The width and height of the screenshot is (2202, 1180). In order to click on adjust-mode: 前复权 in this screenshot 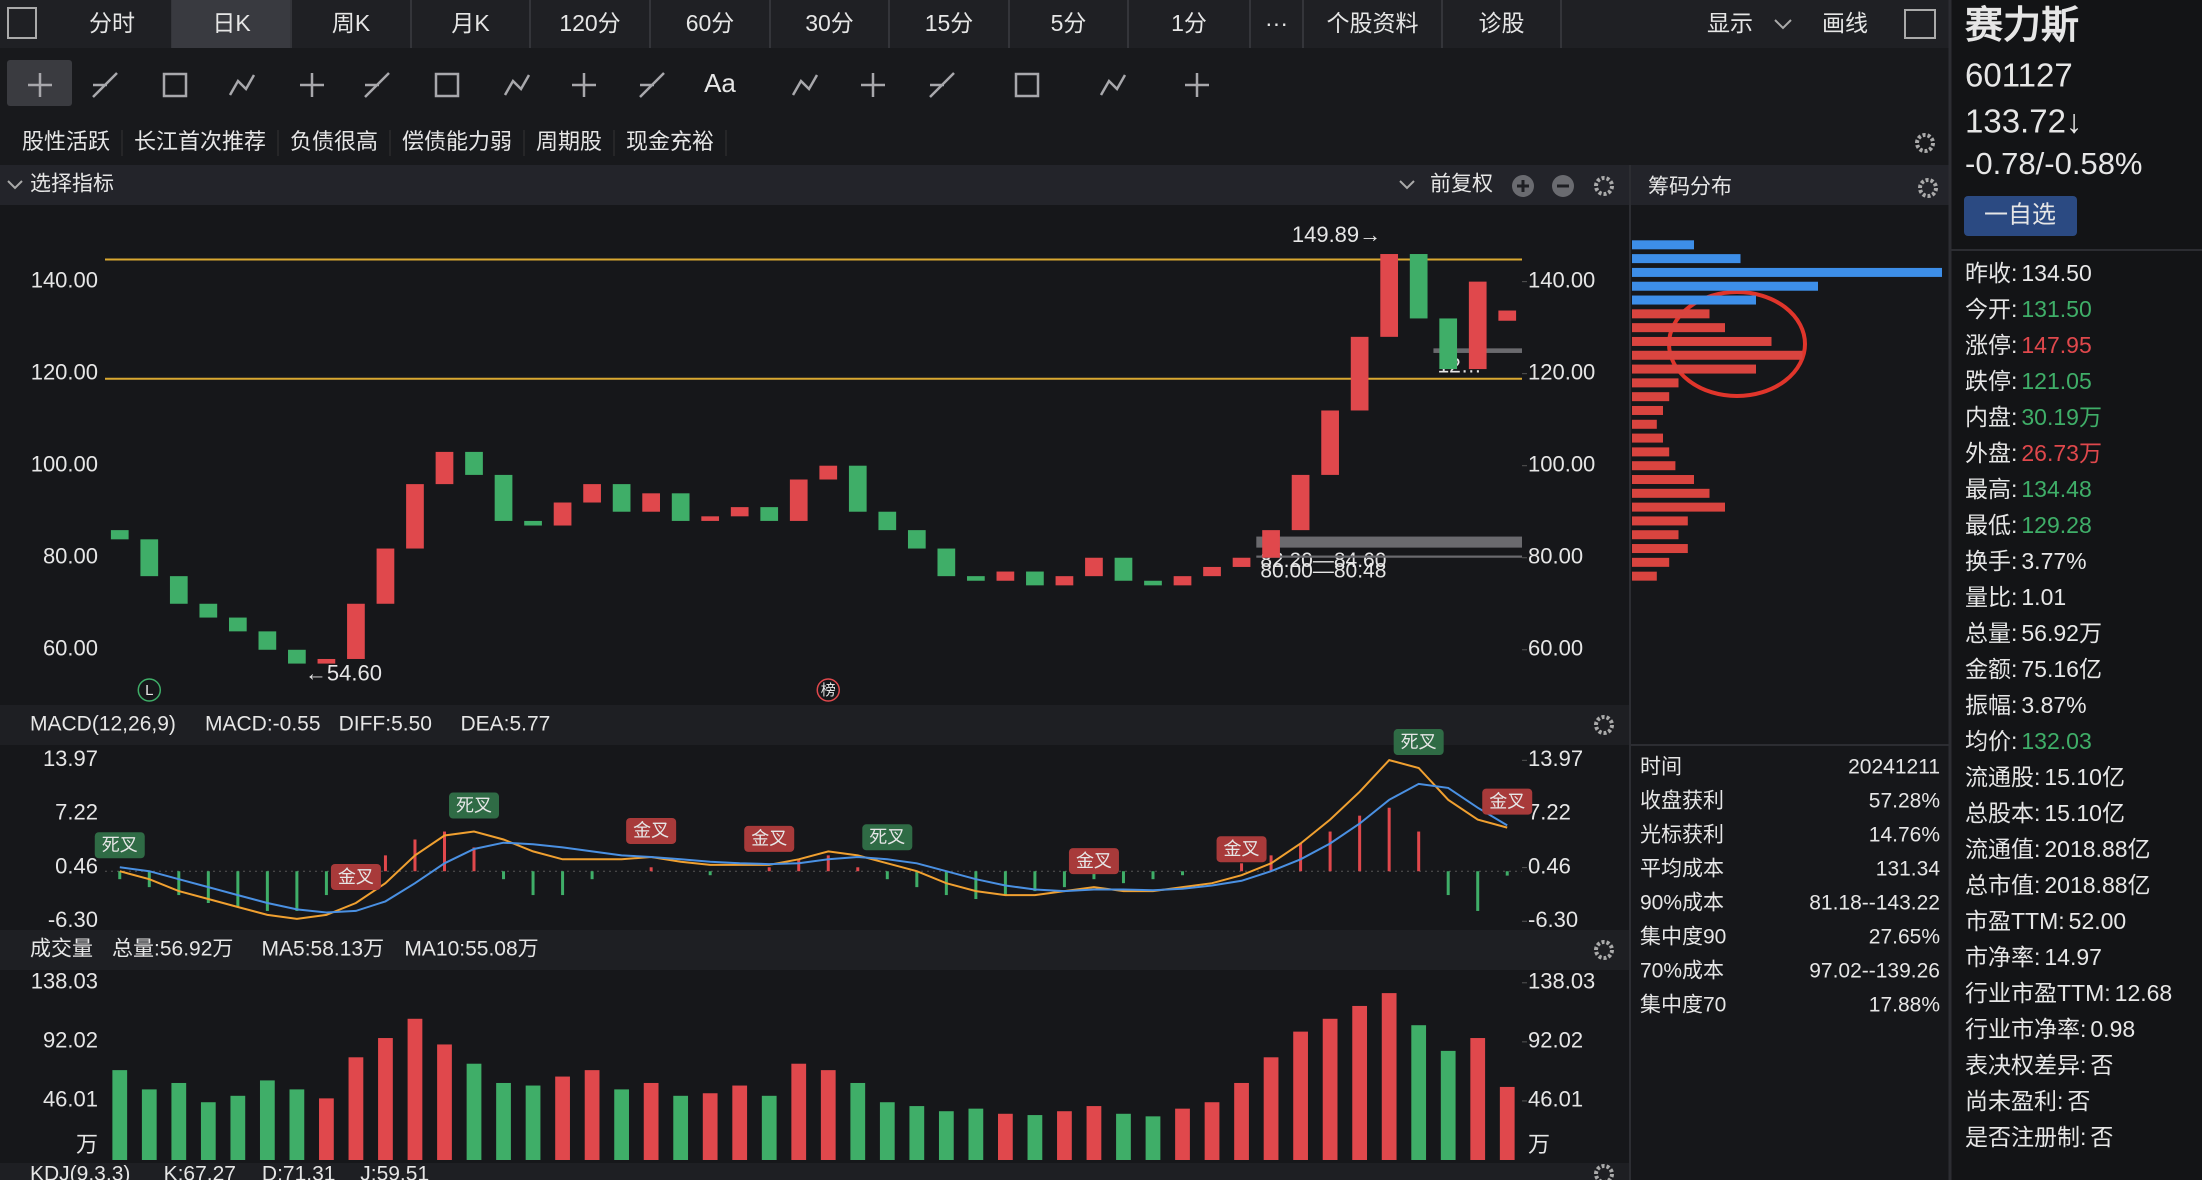, I will do `click(1461, 184)`.